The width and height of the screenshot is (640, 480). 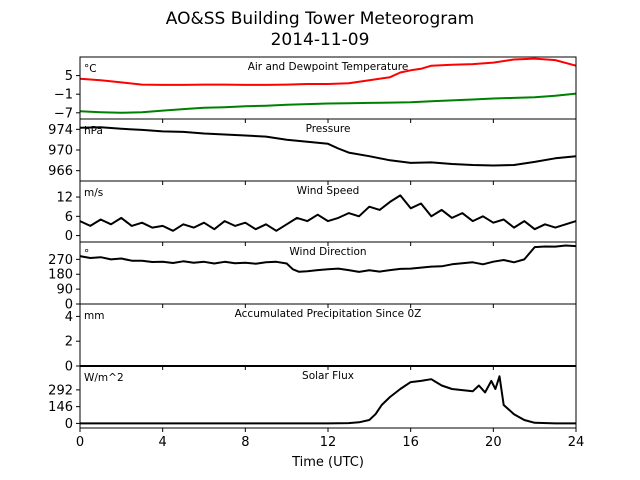 What do you see at coordinates (63, 95) in the screenshot?
I see `y-tick-label: −1` at bounding box center [63, 95].